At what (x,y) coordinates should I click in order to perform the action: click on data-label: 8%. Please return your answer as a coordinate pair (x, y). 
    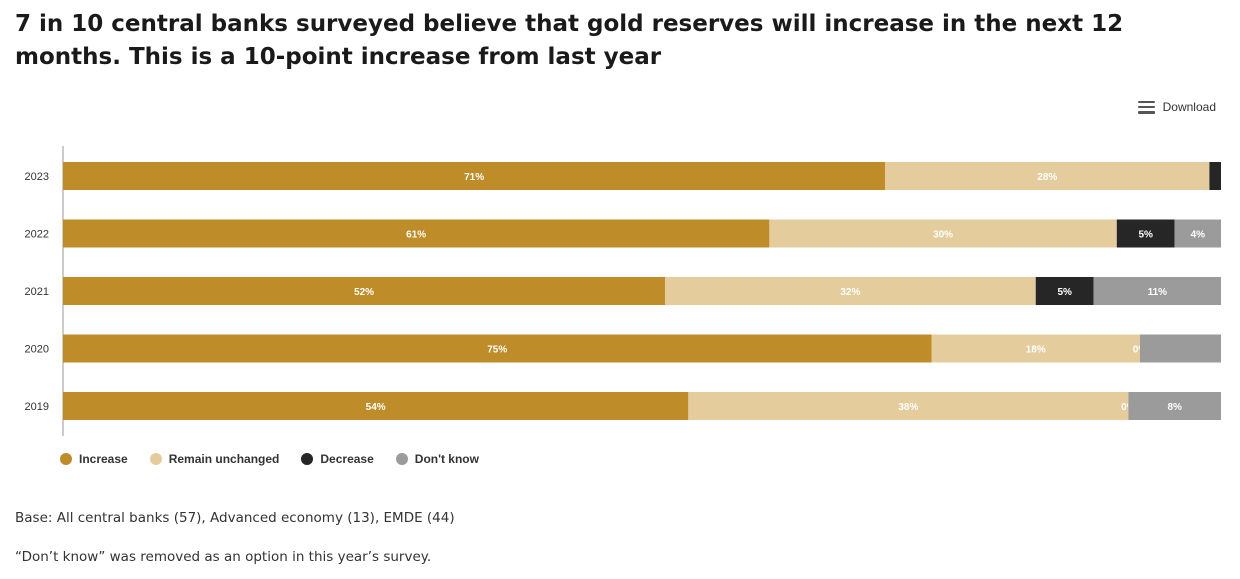
    Looking at the image, I should click on (1174, 407).